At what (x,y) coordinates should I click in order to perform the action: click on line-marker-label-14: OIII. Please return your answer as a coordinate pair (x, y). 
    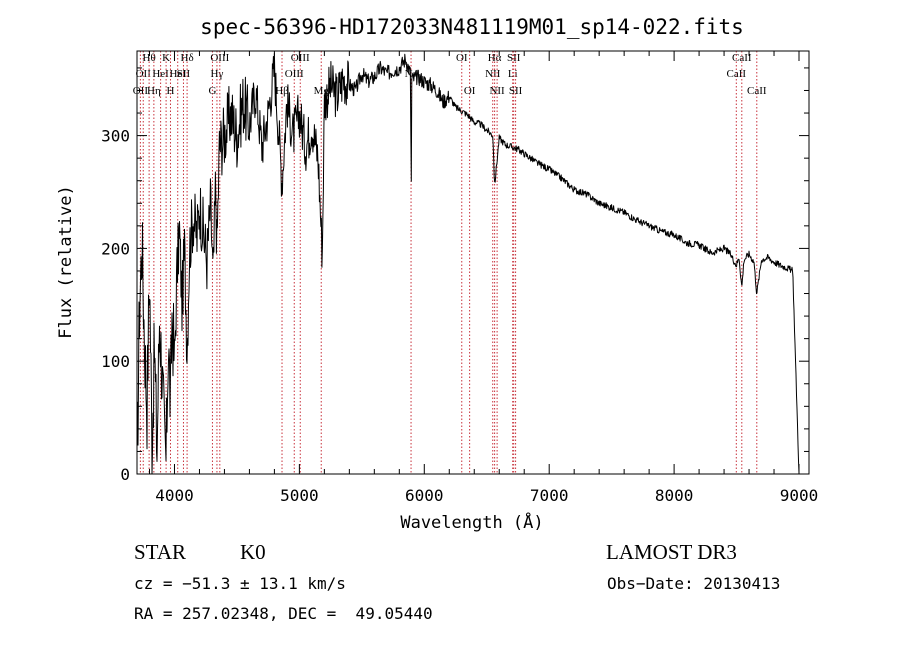
    Looking at the image, I should click on (294, 74).